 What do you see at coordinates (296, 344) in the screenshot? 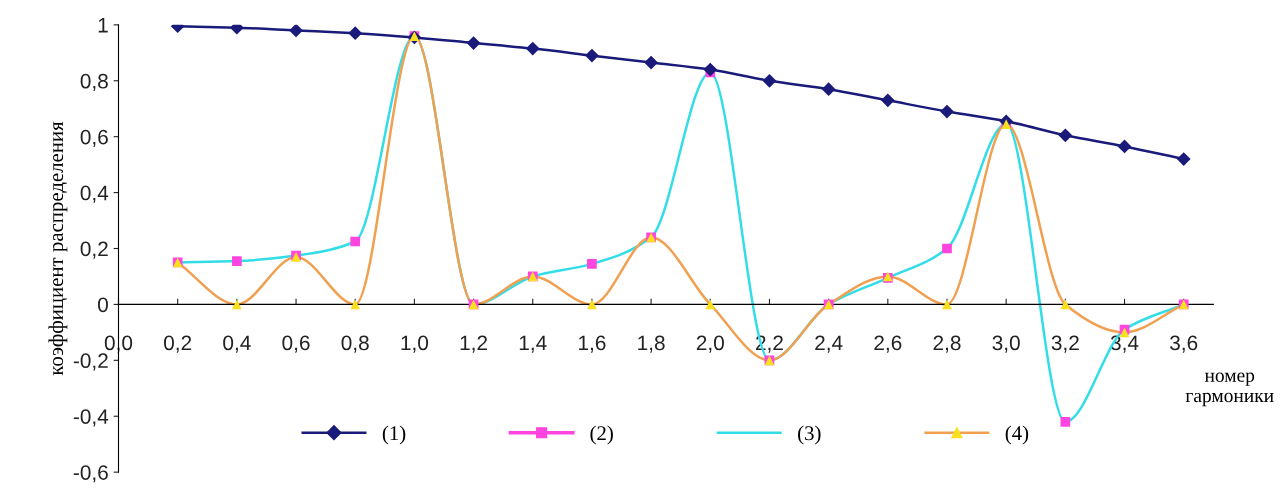
I see `x-tick-label: 0,6` at bounding box center [296, 344].